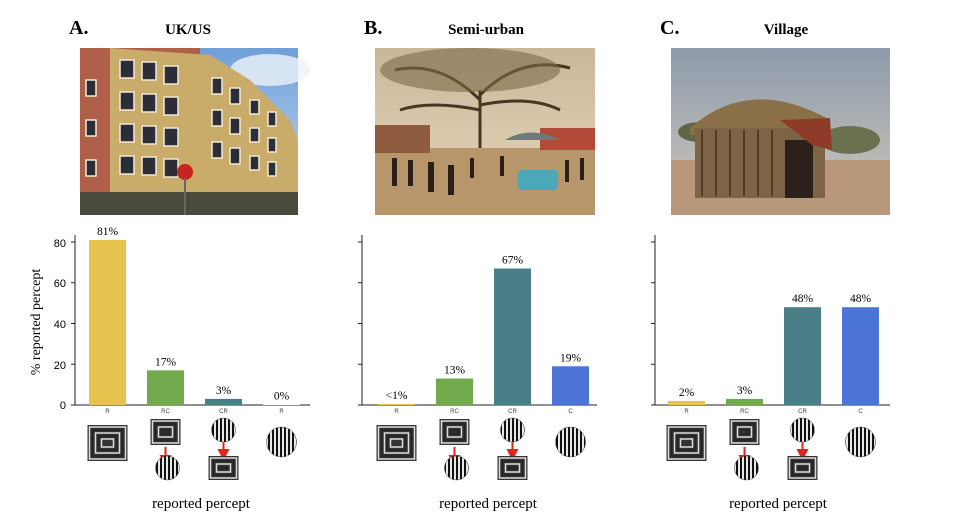 This screenshot has height=523, width=960. What do you see at coordinates (513, 260) in the screenshot?
I see `data-label: 67%` at bounding box center [513, 260].